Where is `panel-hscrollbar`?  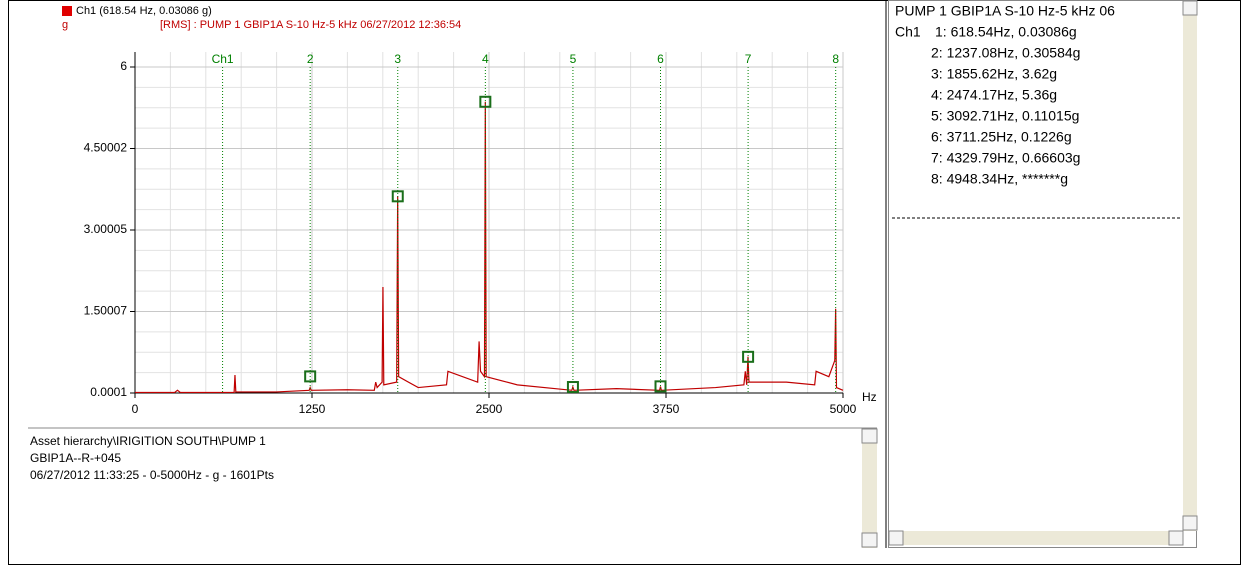 panel-hscrollbar is located at coordinates (1036, 538).